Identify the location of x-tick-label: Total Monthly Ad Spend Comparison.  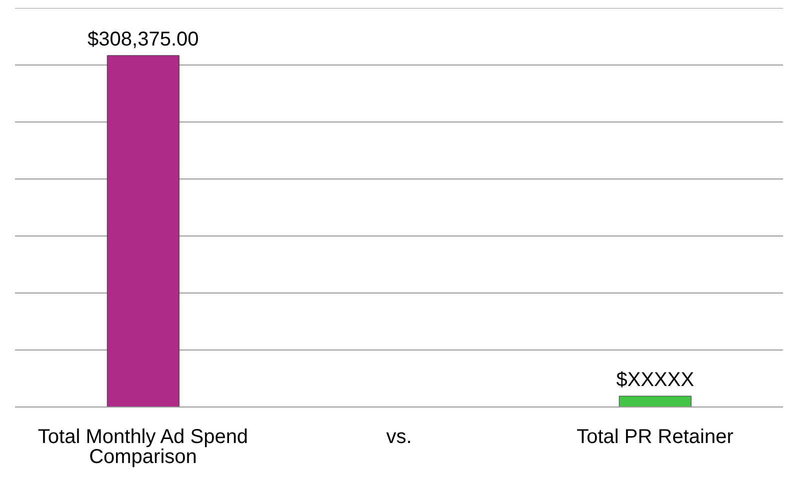
(143, 447).